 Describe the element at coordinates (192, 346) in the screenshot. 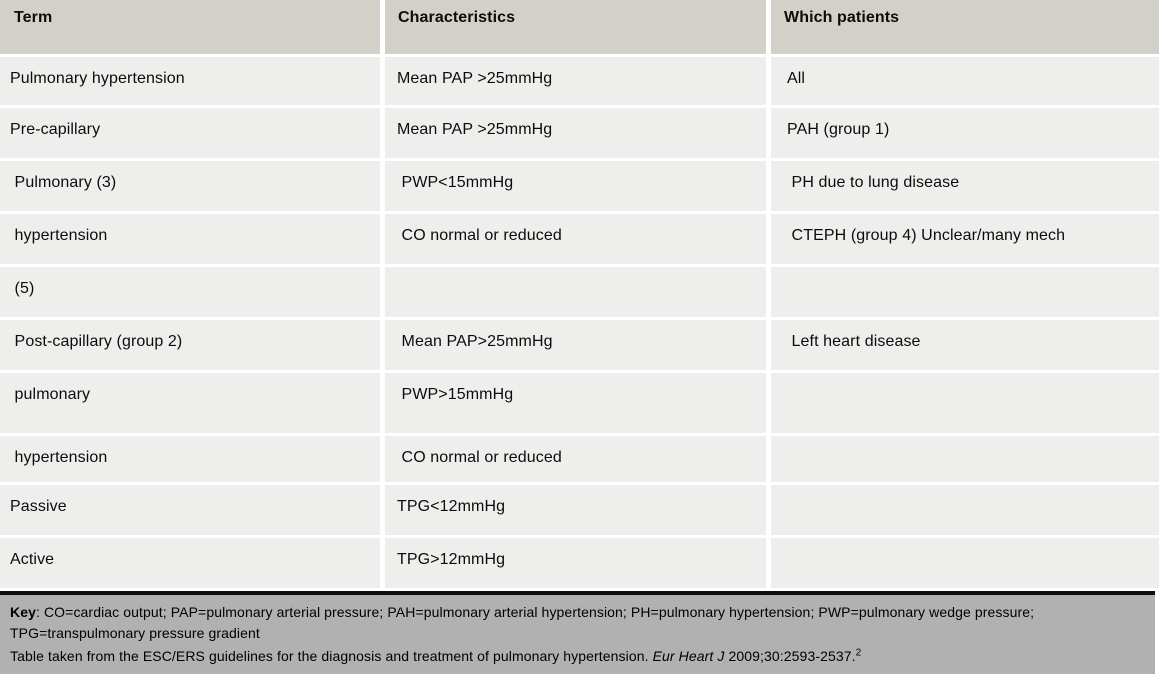

I see `cell-term: Post-capillary (group 2)` at that location.